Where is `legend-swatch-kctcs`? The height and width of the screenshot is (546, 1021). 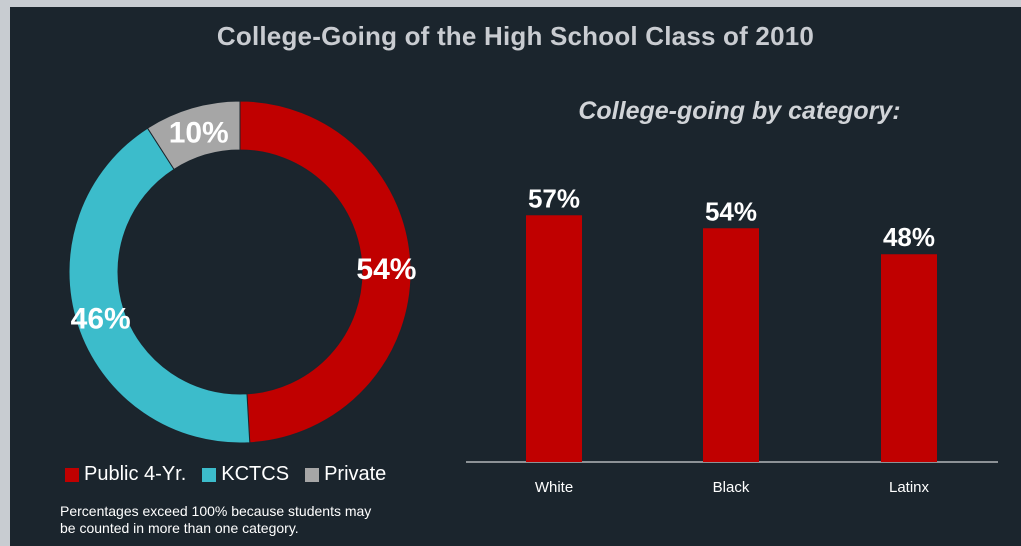 legend-swatch-kctcs is located at coordinates (209, 474).